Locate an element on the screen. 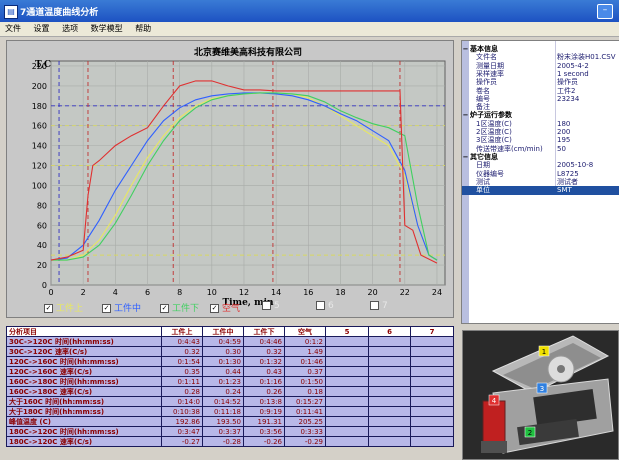 This screenshot has height=460, width=619. property-row: 3区温度(C) 195 is located at coordinates (540, 140).